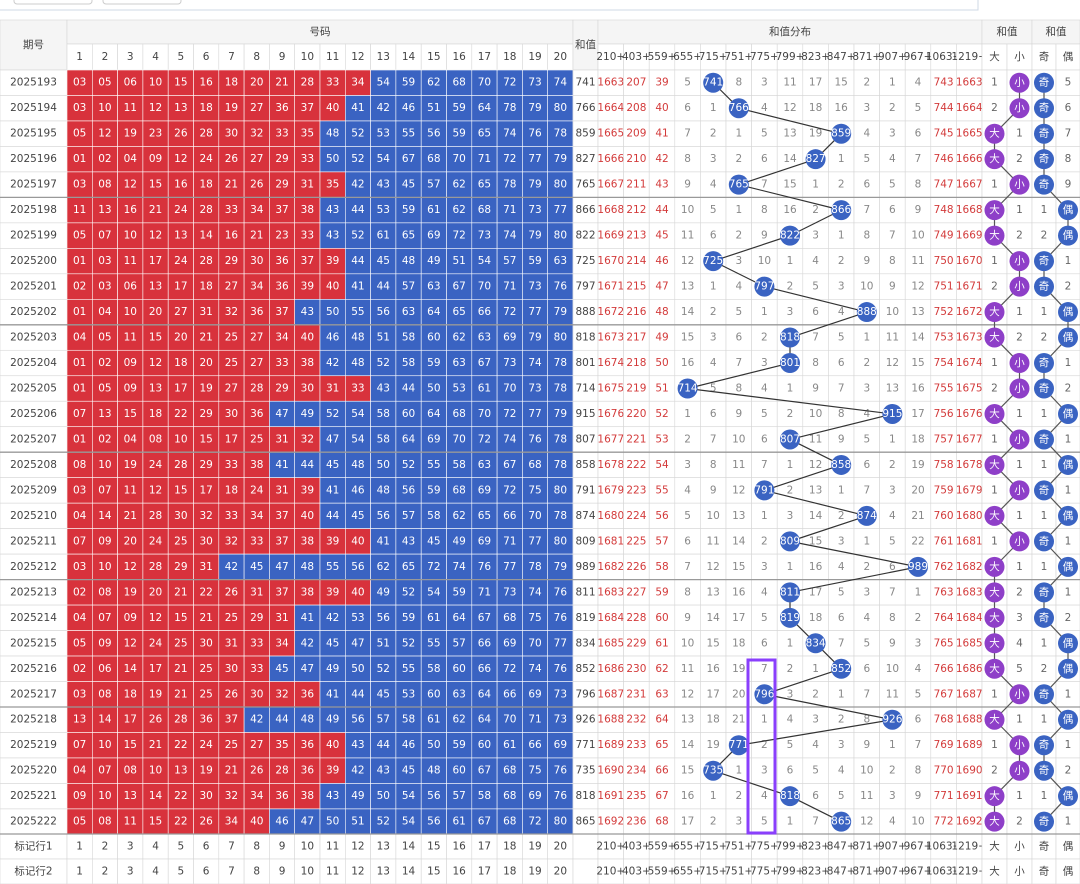  I want to click on distribution-cell: 2, so click(892, 465).